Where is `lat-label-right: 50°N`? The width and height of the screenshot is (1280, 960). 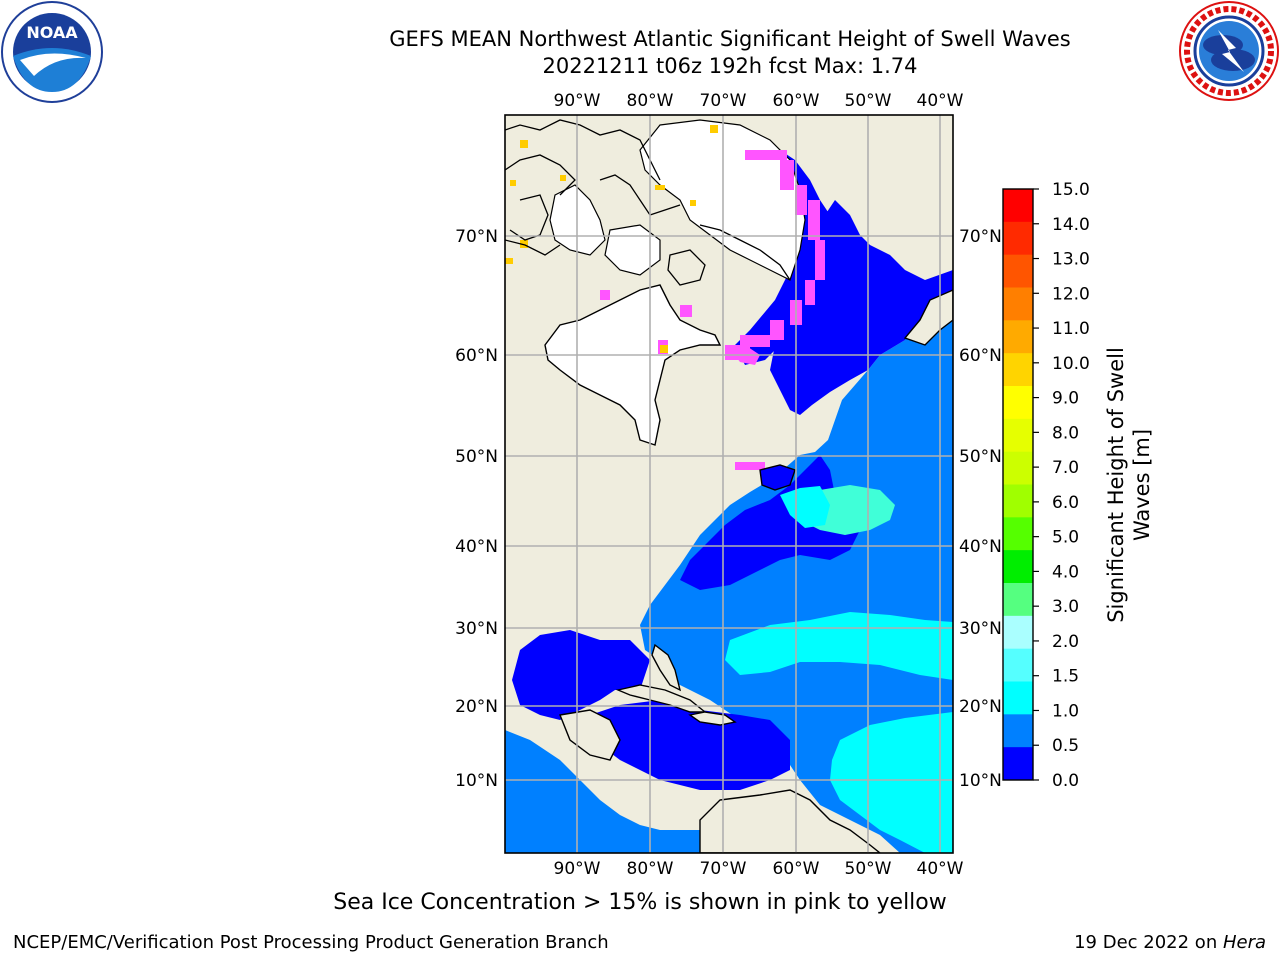 lat-label-right: 50°N is located at coordinates (980, 457).